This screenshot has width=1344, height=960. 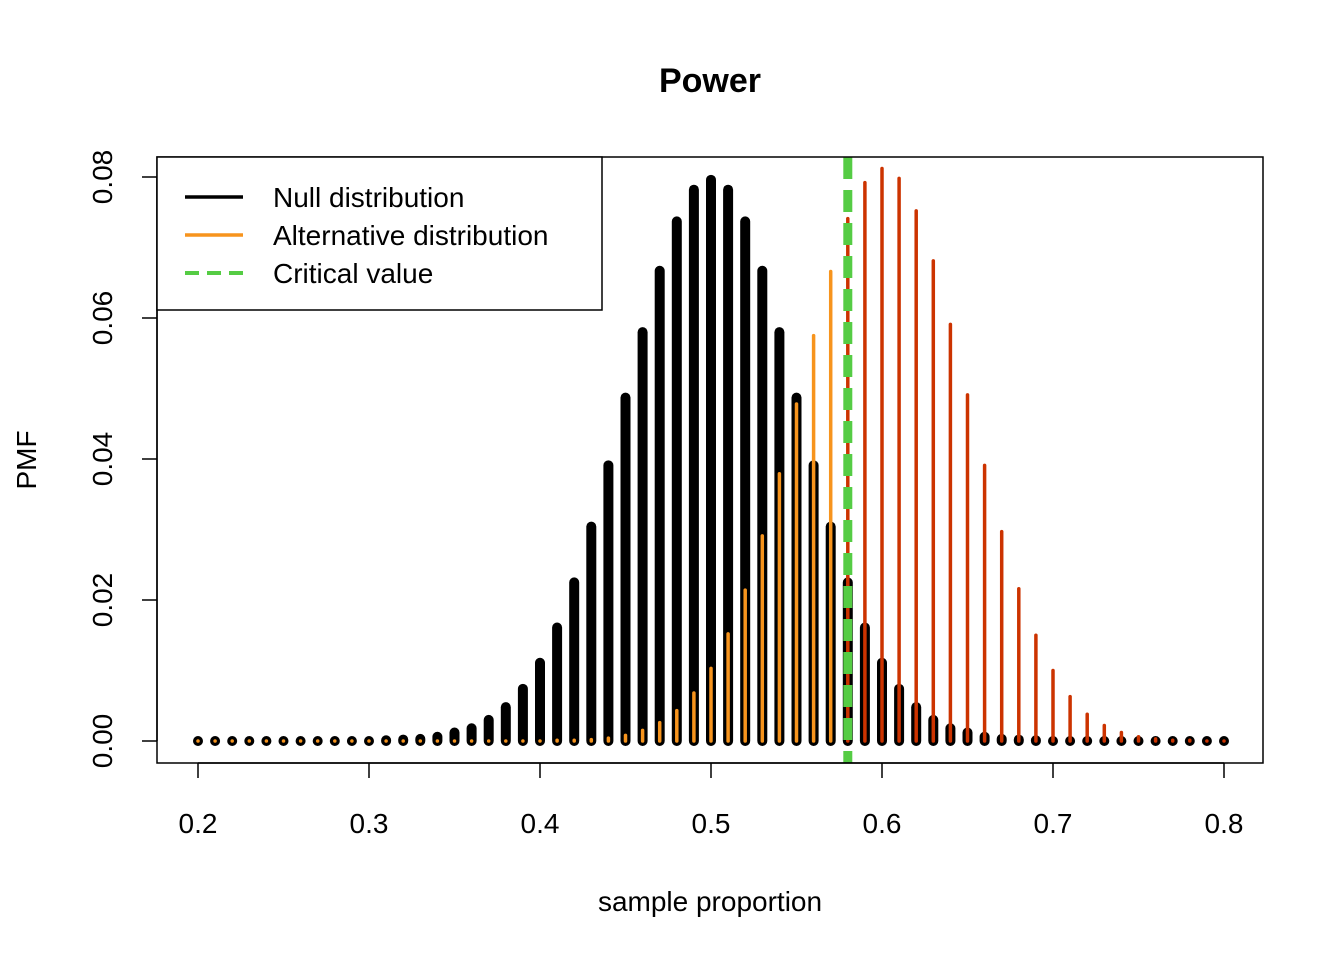 What do you see at coordinates (102, 177) in the screenshot?
I see `y-tick-label: 0.08` at bounding box center [102, 177].